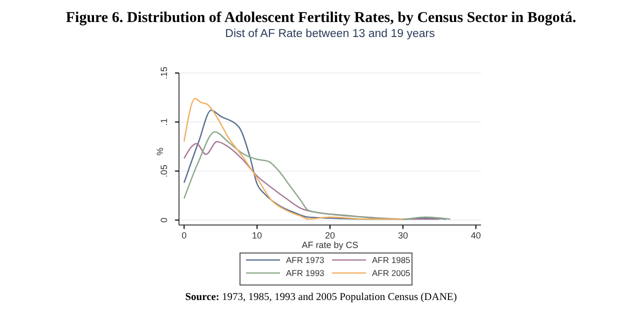 Image resolution: width=642 pixels, height=320 pixels. I want to click on y-tick-label: 0, so click(164, 220).